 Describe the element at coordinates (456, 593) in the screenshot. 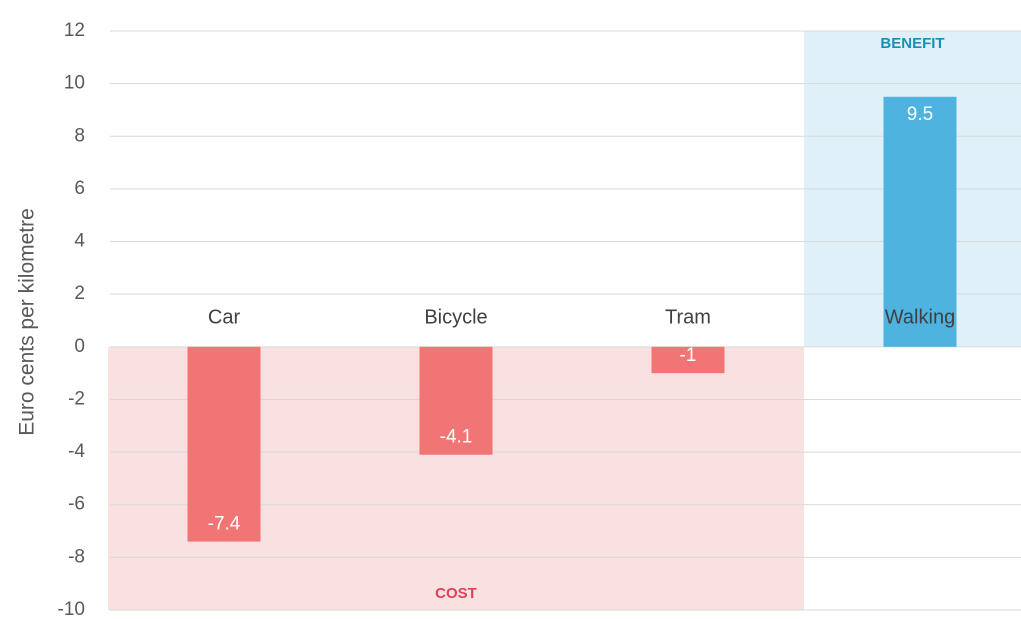

I see `annotation: COST` at that location.